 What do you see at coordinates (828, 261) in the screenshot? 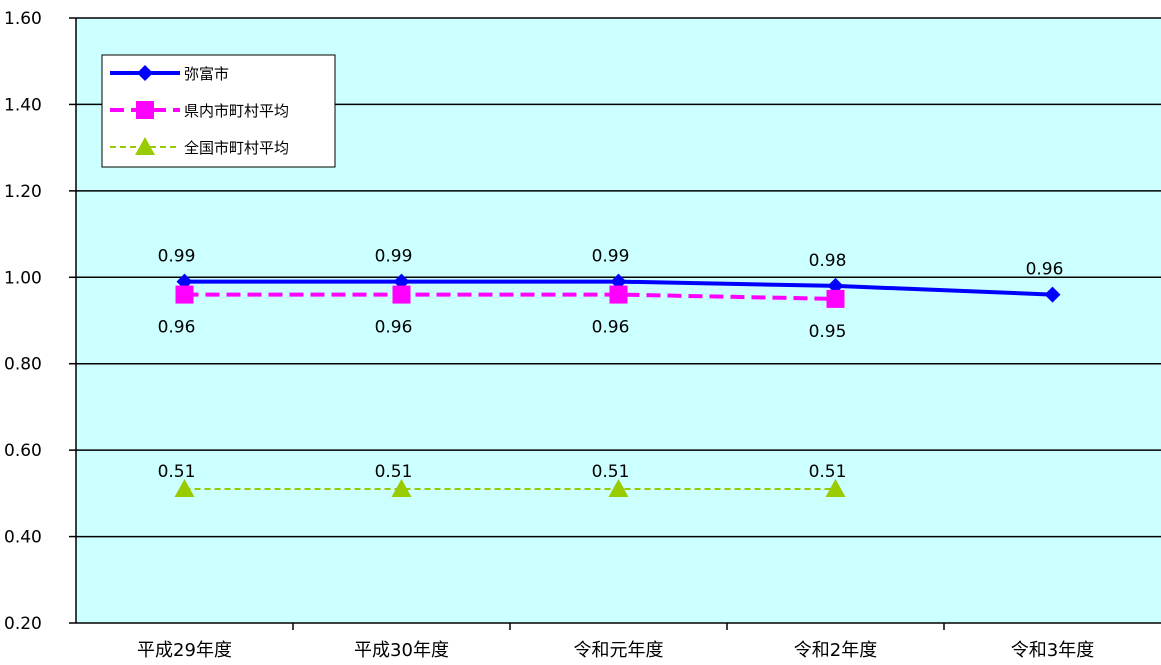
I see `data-label: 0.98` at bounding box center [828, 261].